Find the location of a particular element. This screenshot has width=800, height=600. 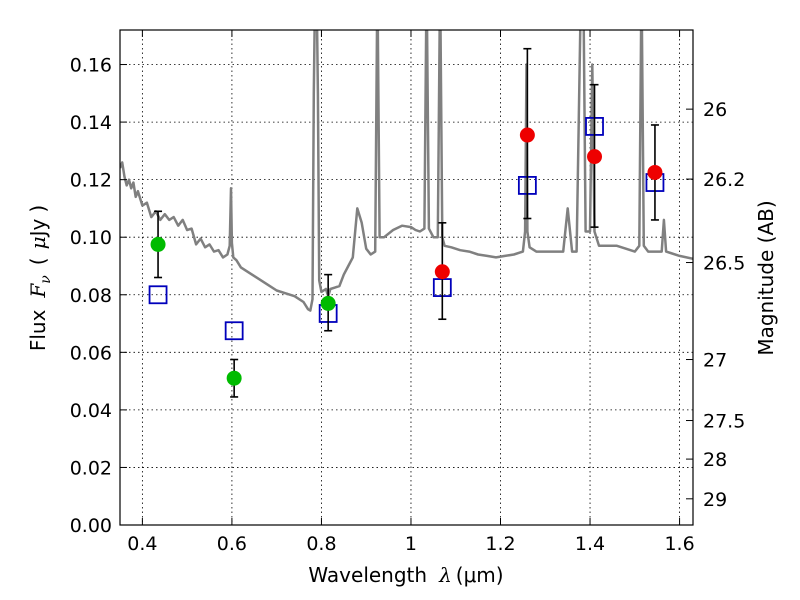

y2-tick-label: 27.5 is located at coordinates (724, 422).